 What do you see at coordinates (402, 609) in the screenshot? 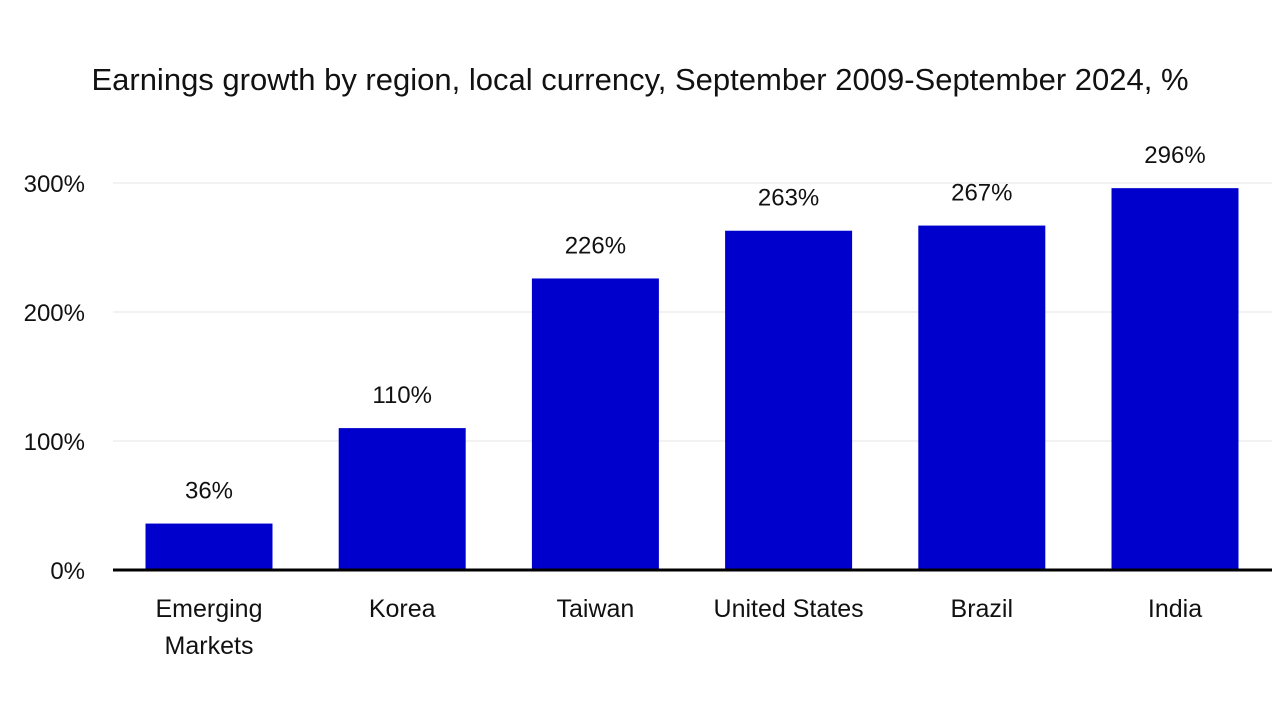
I see `x-tick-label: Korea` at bounding box center [402, 609].